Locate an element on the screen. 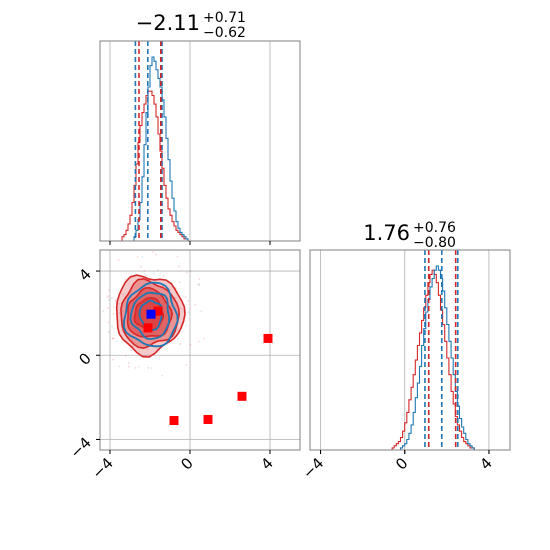  histogram-param1-grid is located at coordinates (190, 141).